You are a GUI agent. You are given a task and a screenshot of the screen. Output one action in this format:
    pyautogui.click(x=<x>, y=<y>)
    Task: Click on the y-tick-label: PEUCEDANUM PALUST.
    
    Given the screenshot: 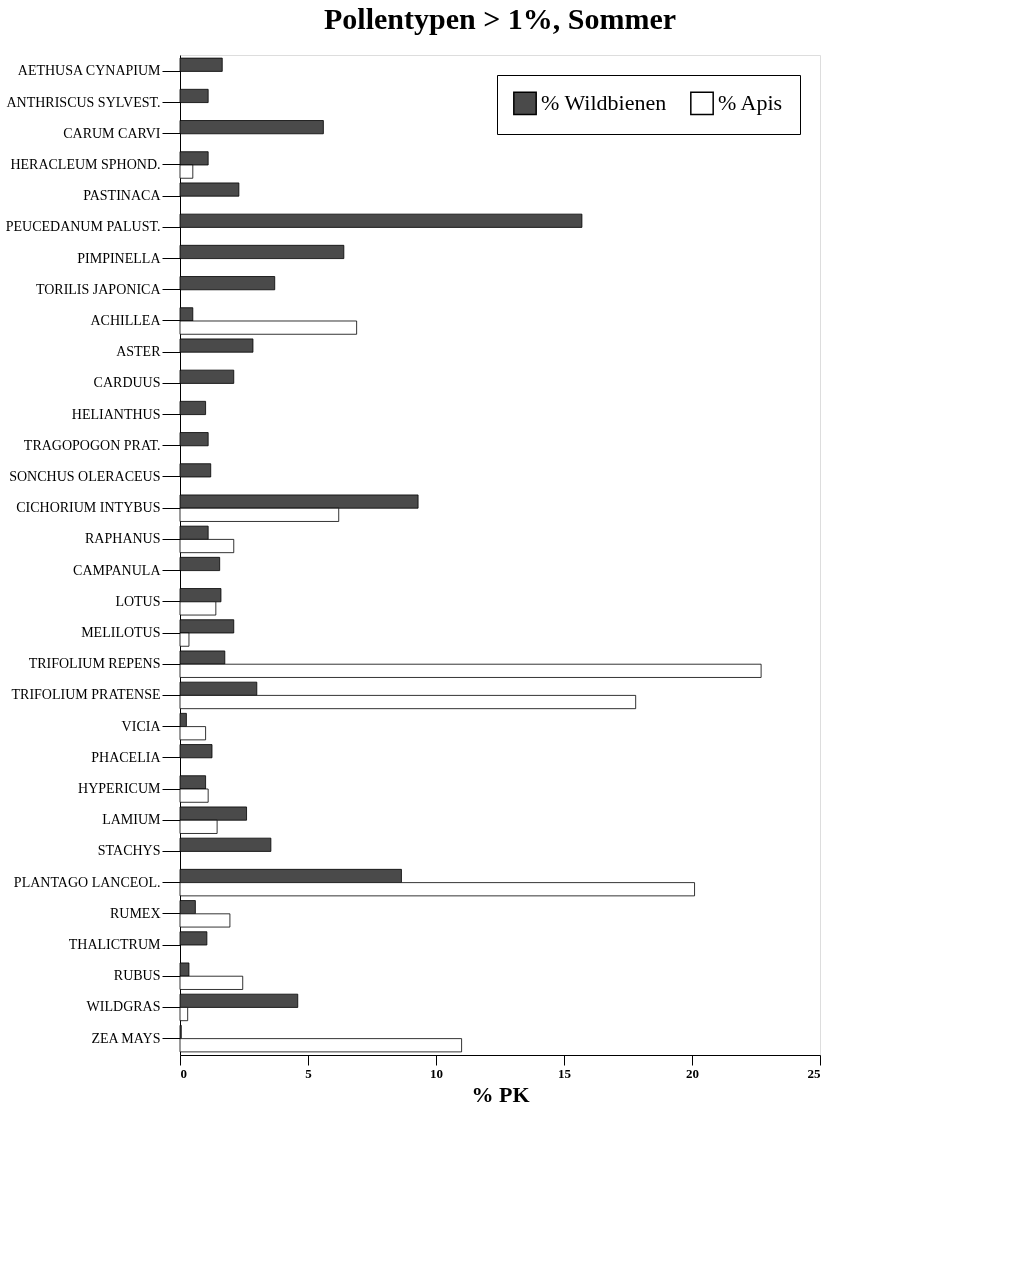 What is the action you would take?
    pyautogui.click(x=83, y=227)
    